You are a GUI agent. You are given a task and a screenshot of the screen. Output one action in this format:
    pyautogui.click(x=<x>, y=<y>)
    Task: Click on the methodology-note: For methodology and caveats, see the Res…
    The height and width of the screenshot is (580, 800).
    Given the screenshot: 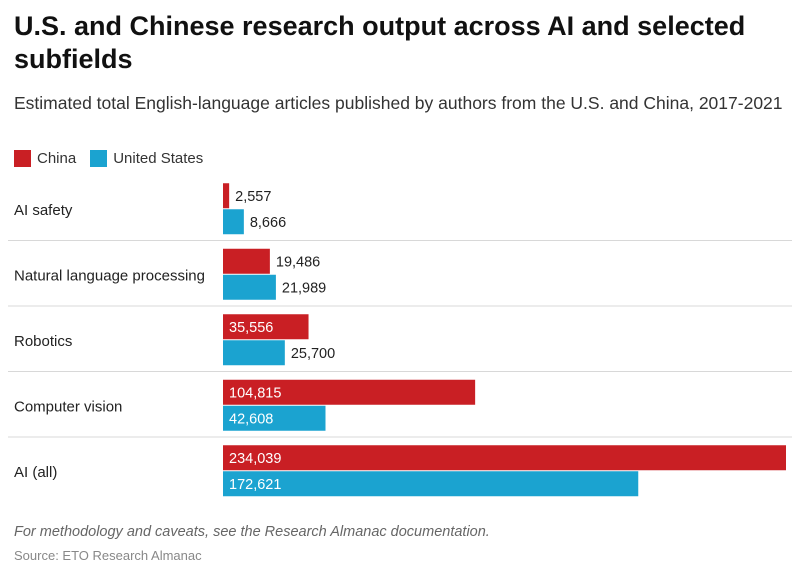 What is the action you would take?
    pyautogui.click(x=252, y=532)
    